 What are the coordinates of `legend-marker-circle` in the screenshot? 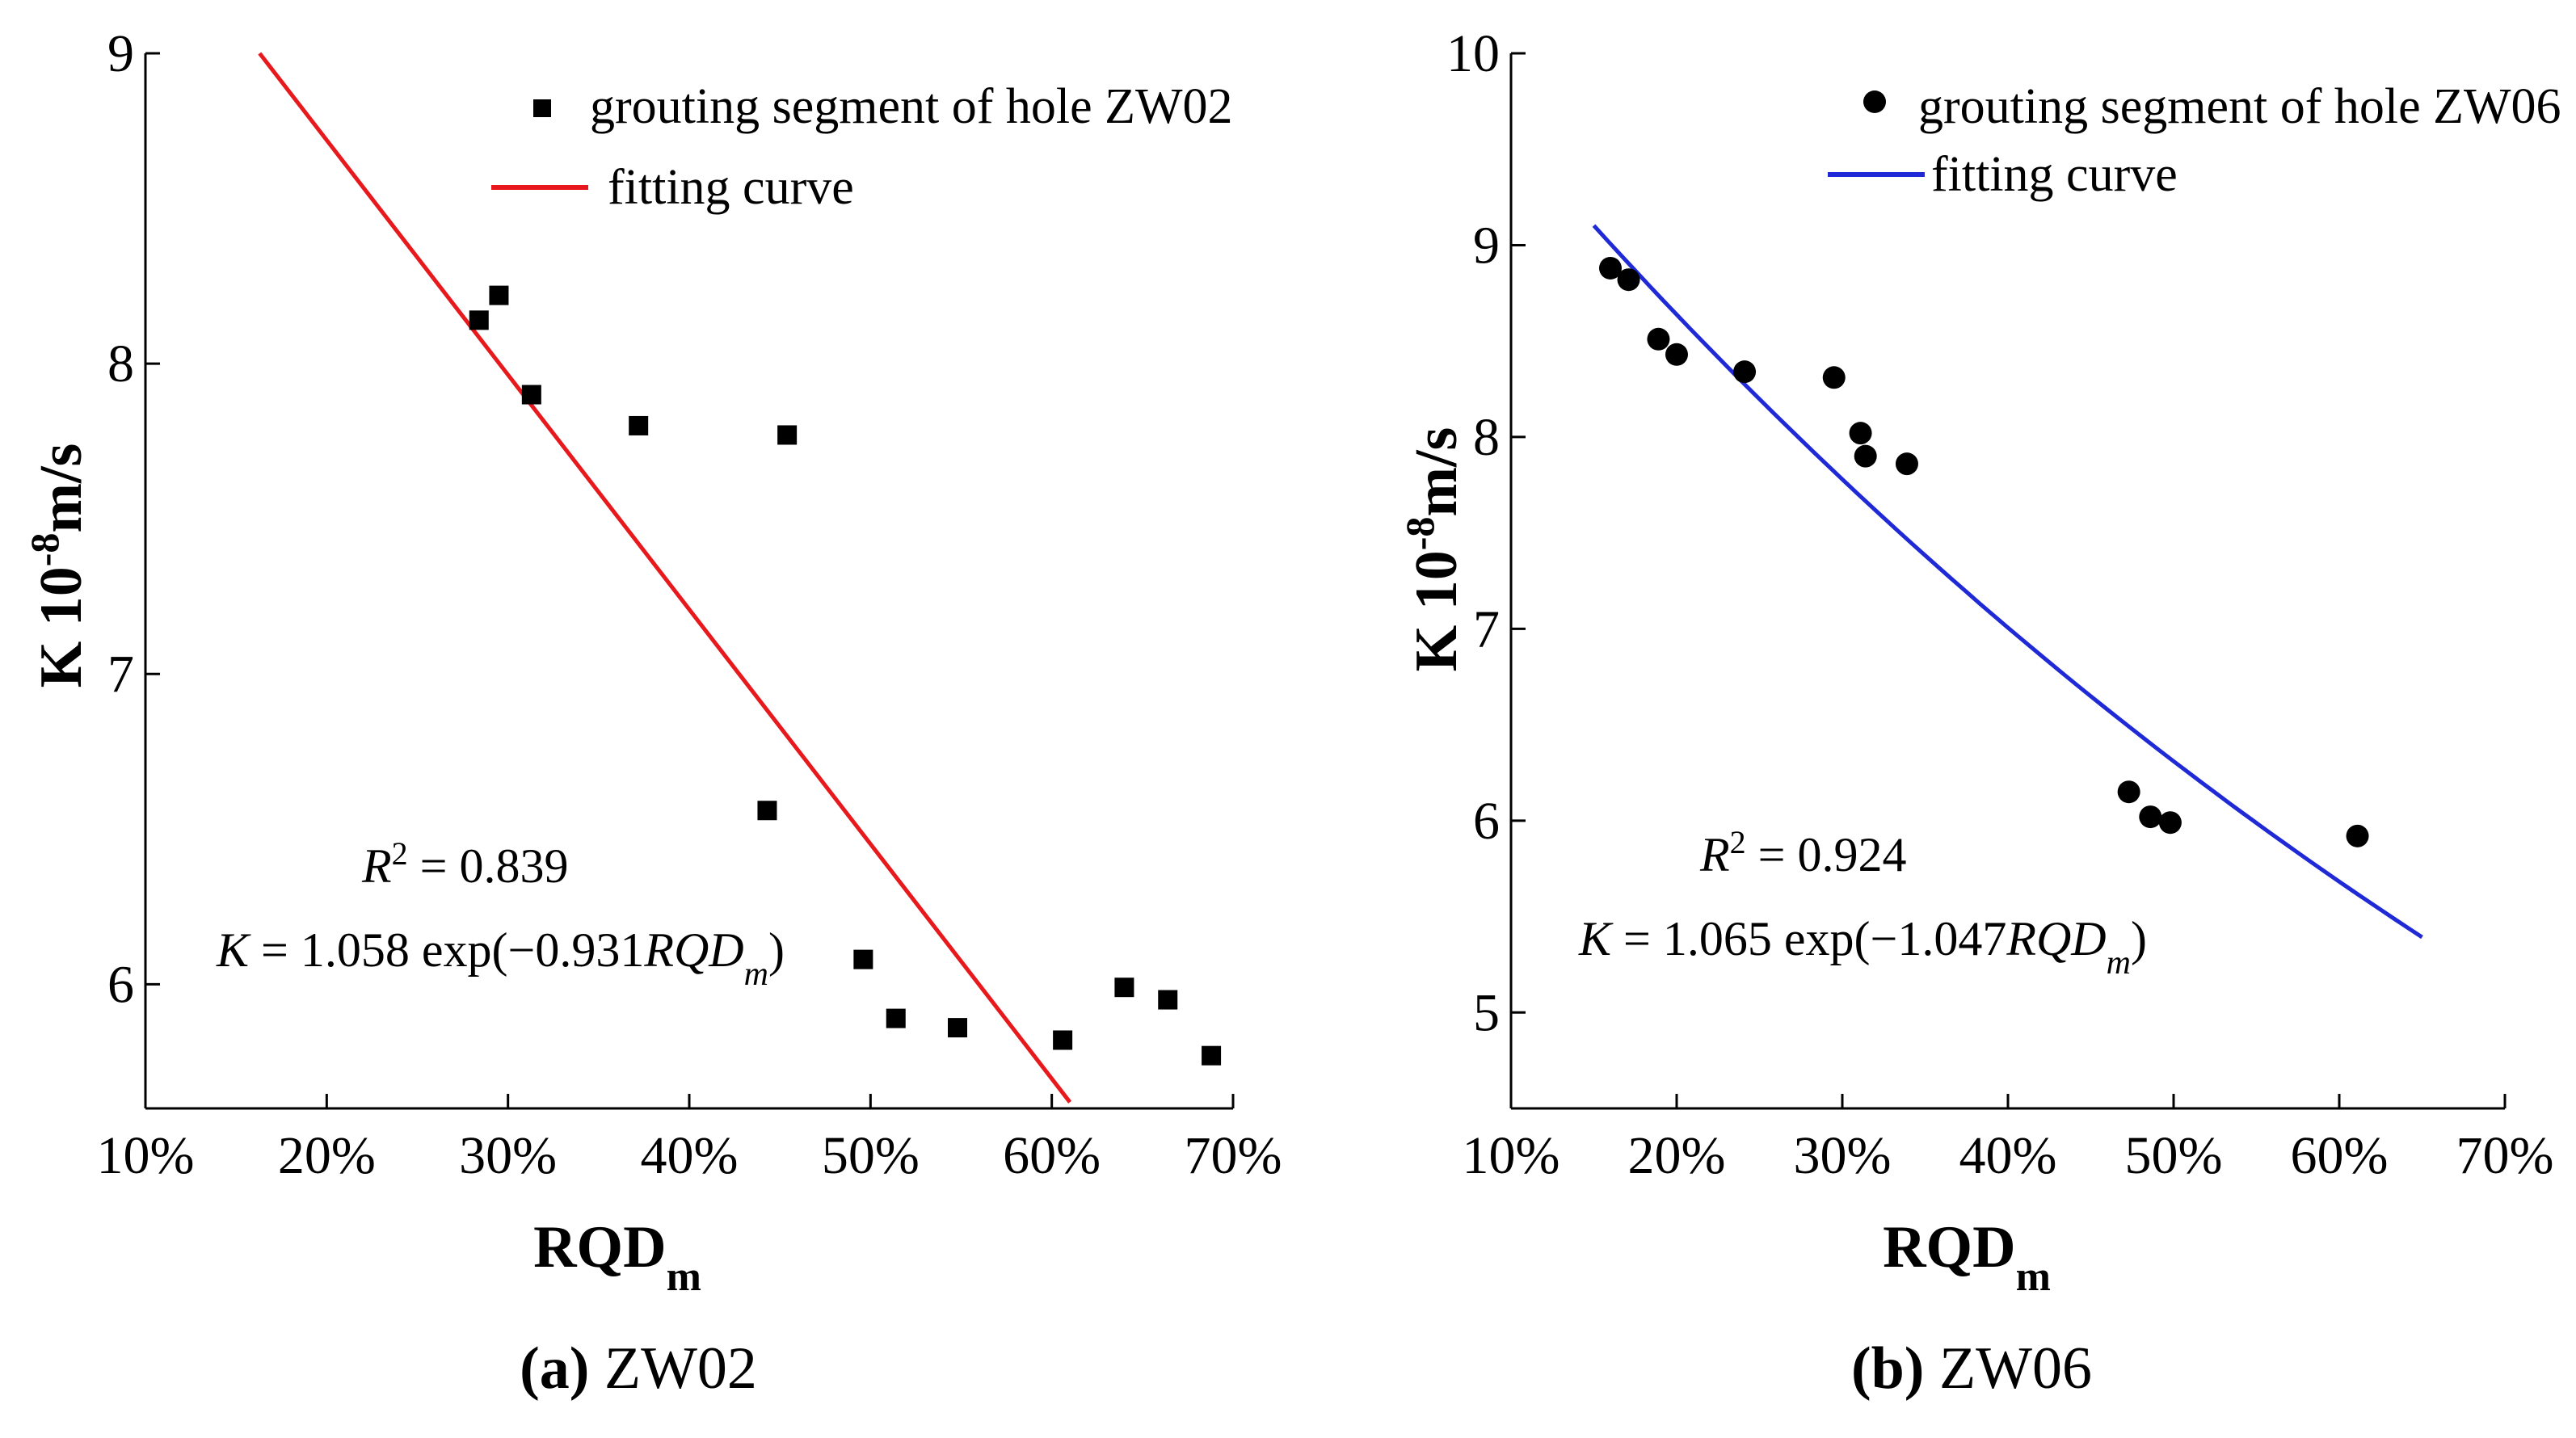 It's located at (1874, 102).